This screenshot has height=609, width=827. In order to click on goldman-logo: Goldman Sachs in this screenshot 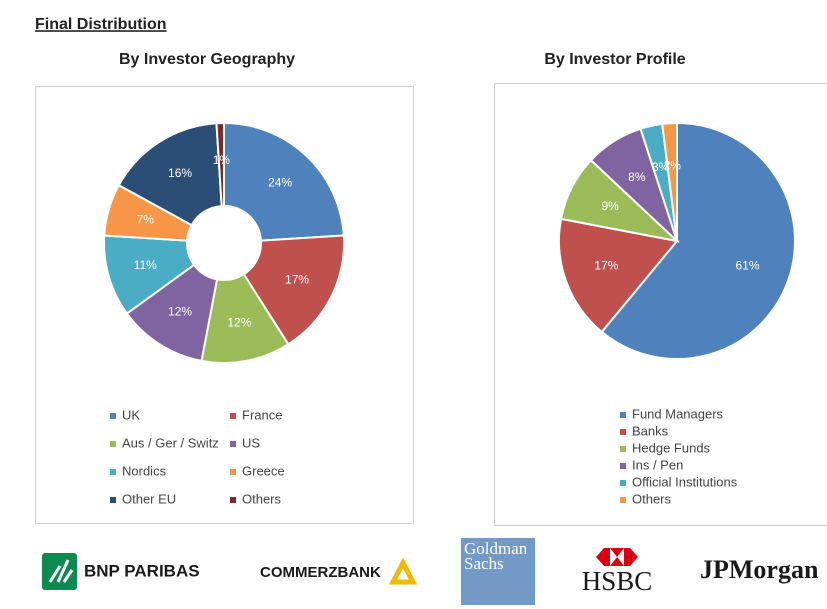, I will do `click(498, 571)`.